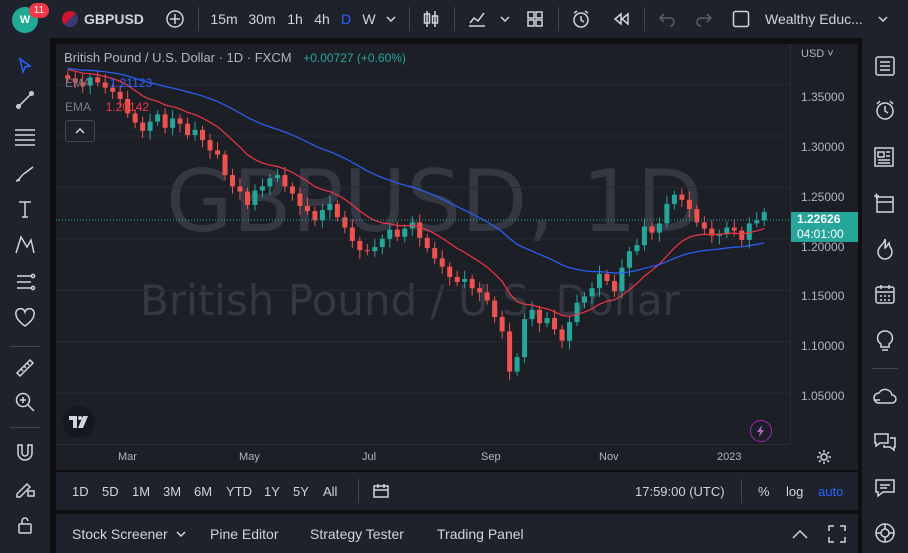 Image resolution: width=908 pixels, height=553 pixels. What do you see at coordinates (25, 66) in the screenshot?
I see `cursor-tool` at bounding box center [25, 66].